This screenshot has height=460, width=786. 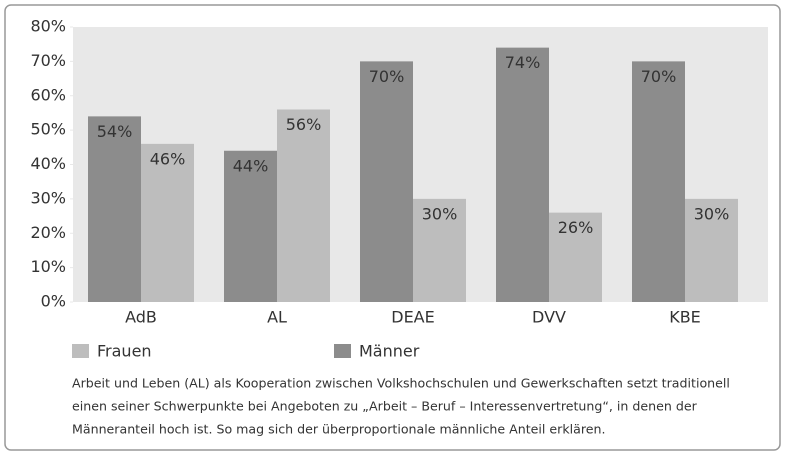 What do you see at coordinates (277, 317) in the screenshot?
I see `x-tick-label: AL` at bounding box center [277, 317].